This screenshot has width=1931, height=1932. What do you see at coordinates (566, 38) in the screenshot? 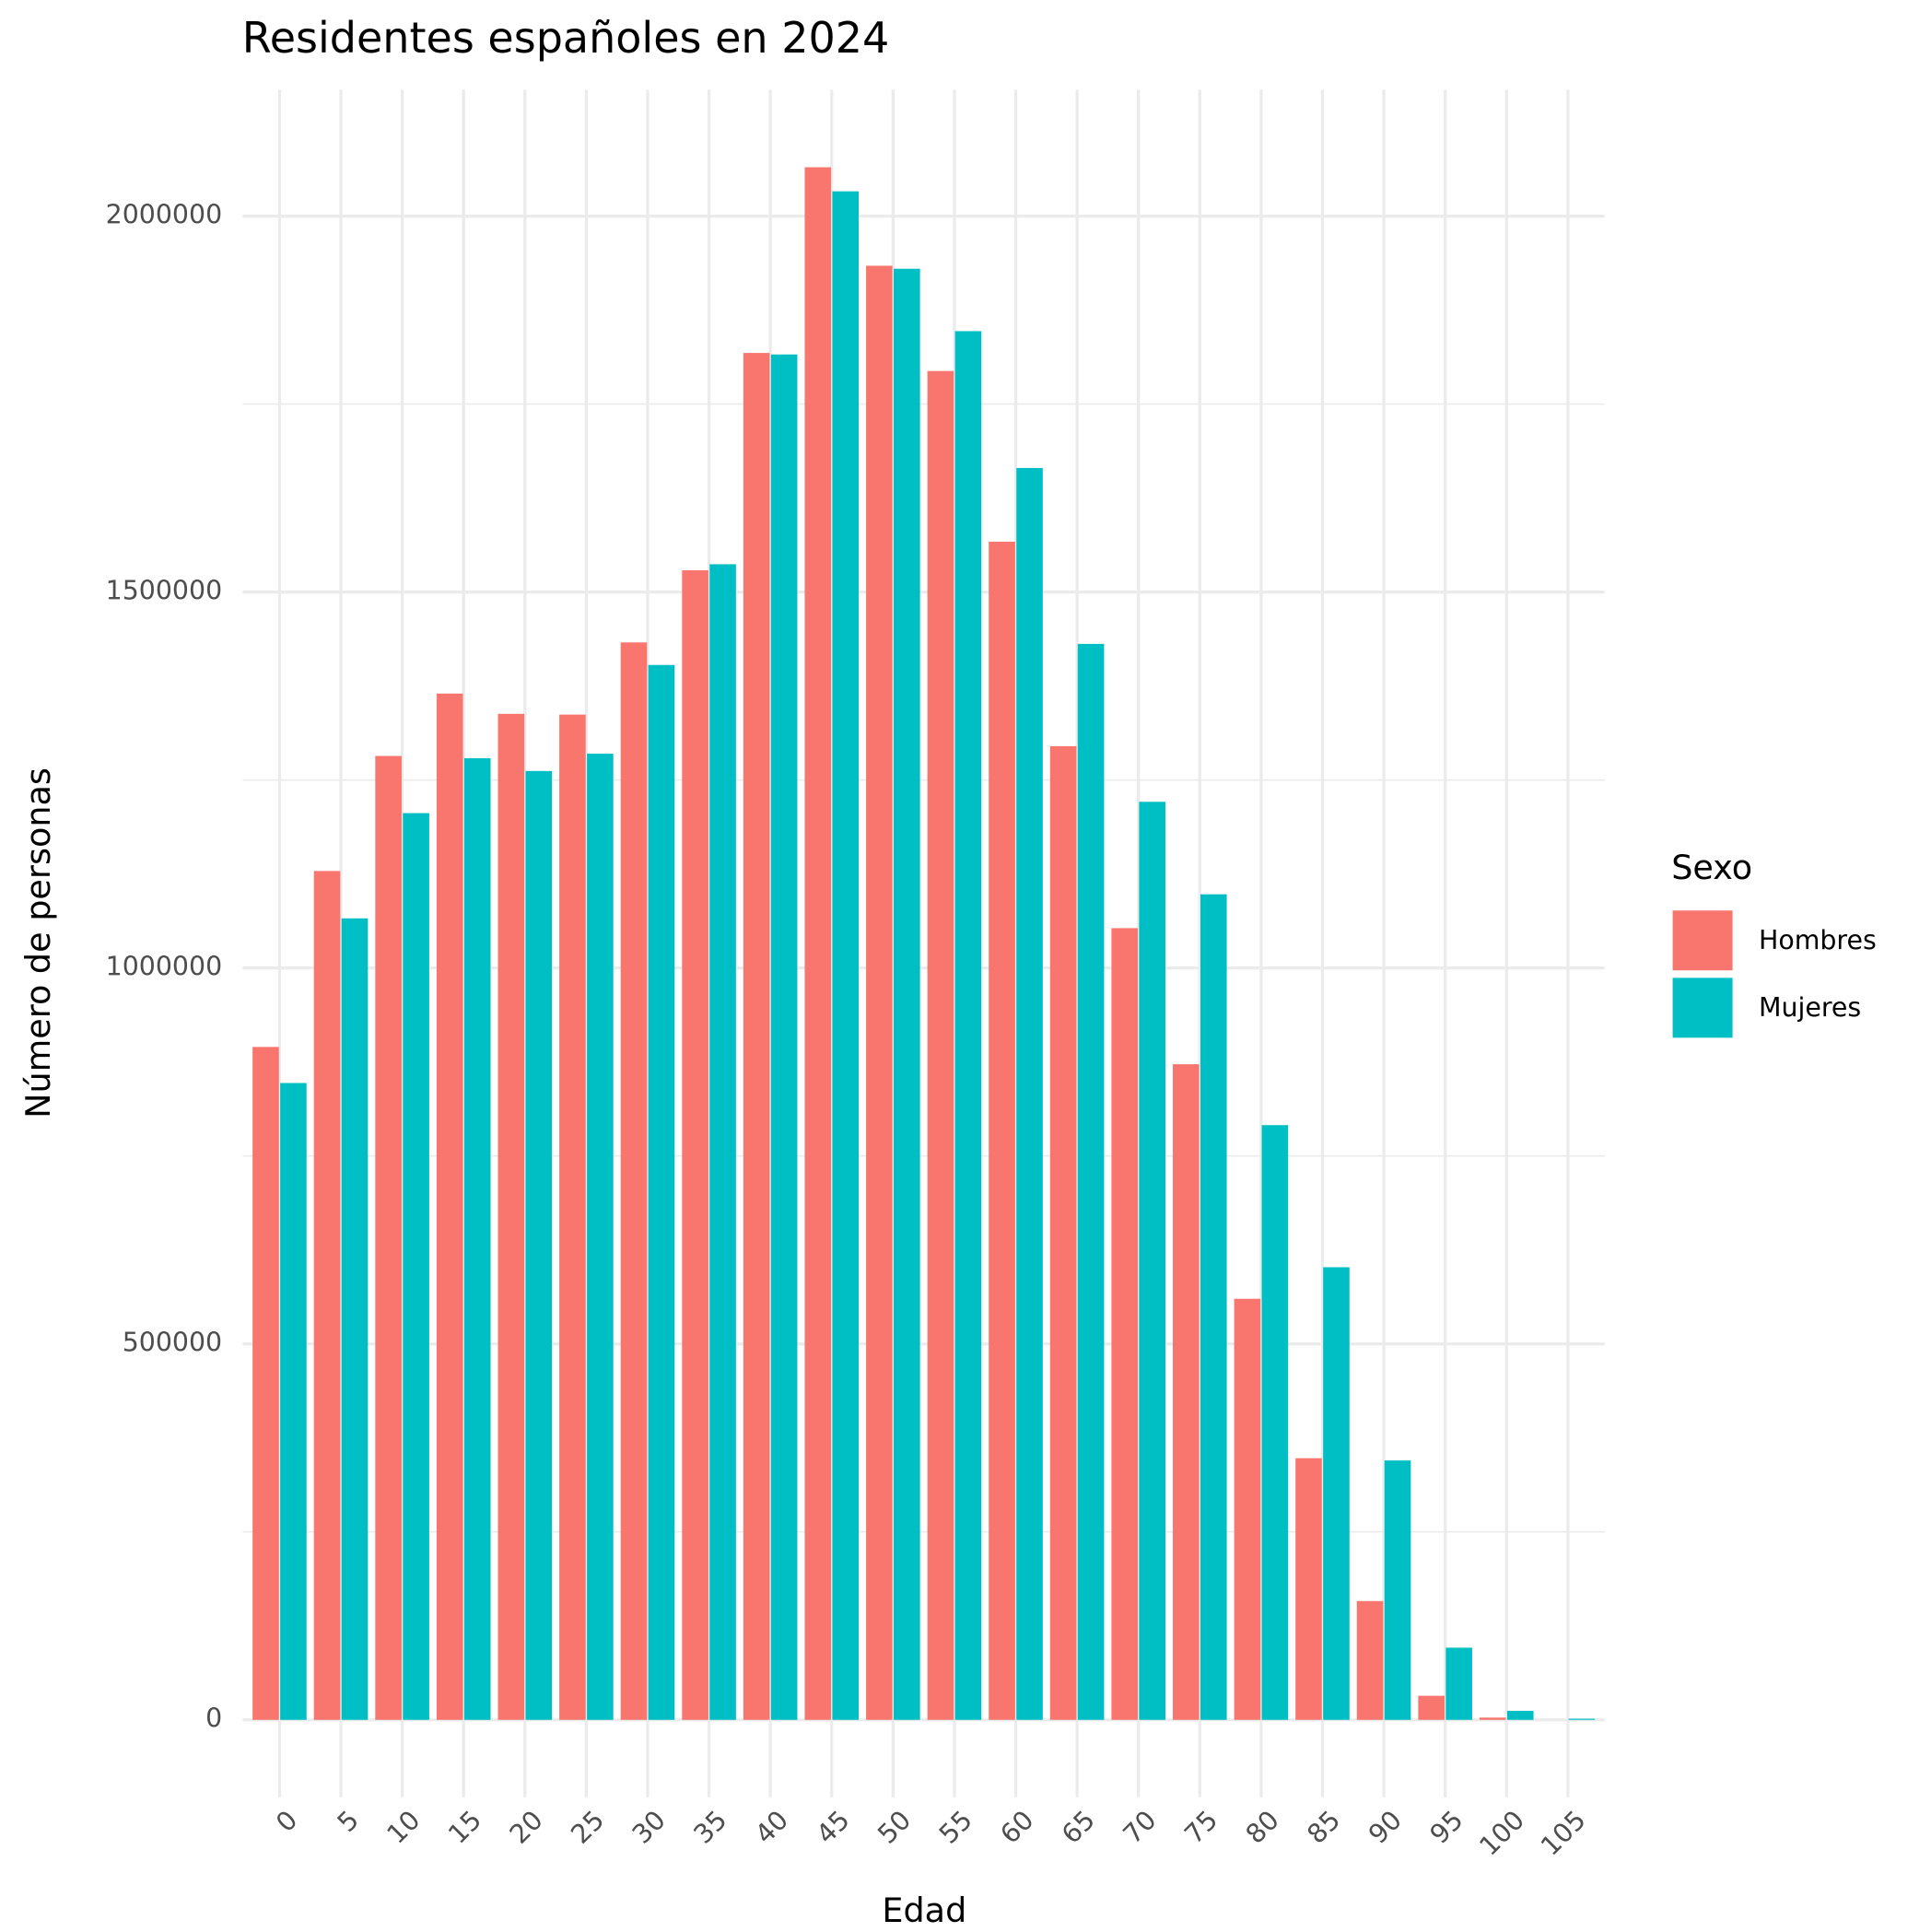
I see `chart-title: Residentes españoles en 2024` at bounding box center [566, 38].